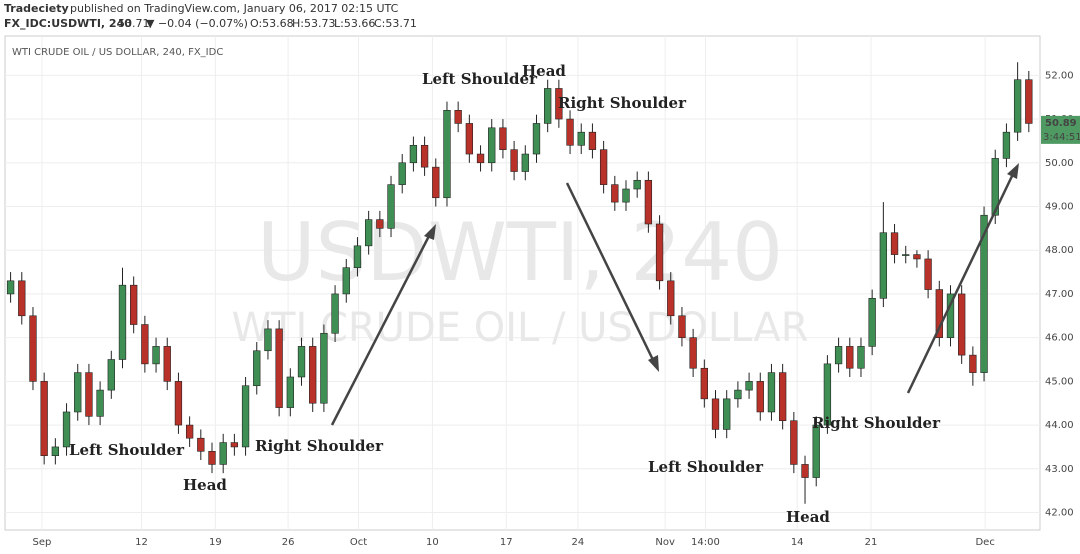  I want to click on x-tick-label: 14:00, so click(705, 542).